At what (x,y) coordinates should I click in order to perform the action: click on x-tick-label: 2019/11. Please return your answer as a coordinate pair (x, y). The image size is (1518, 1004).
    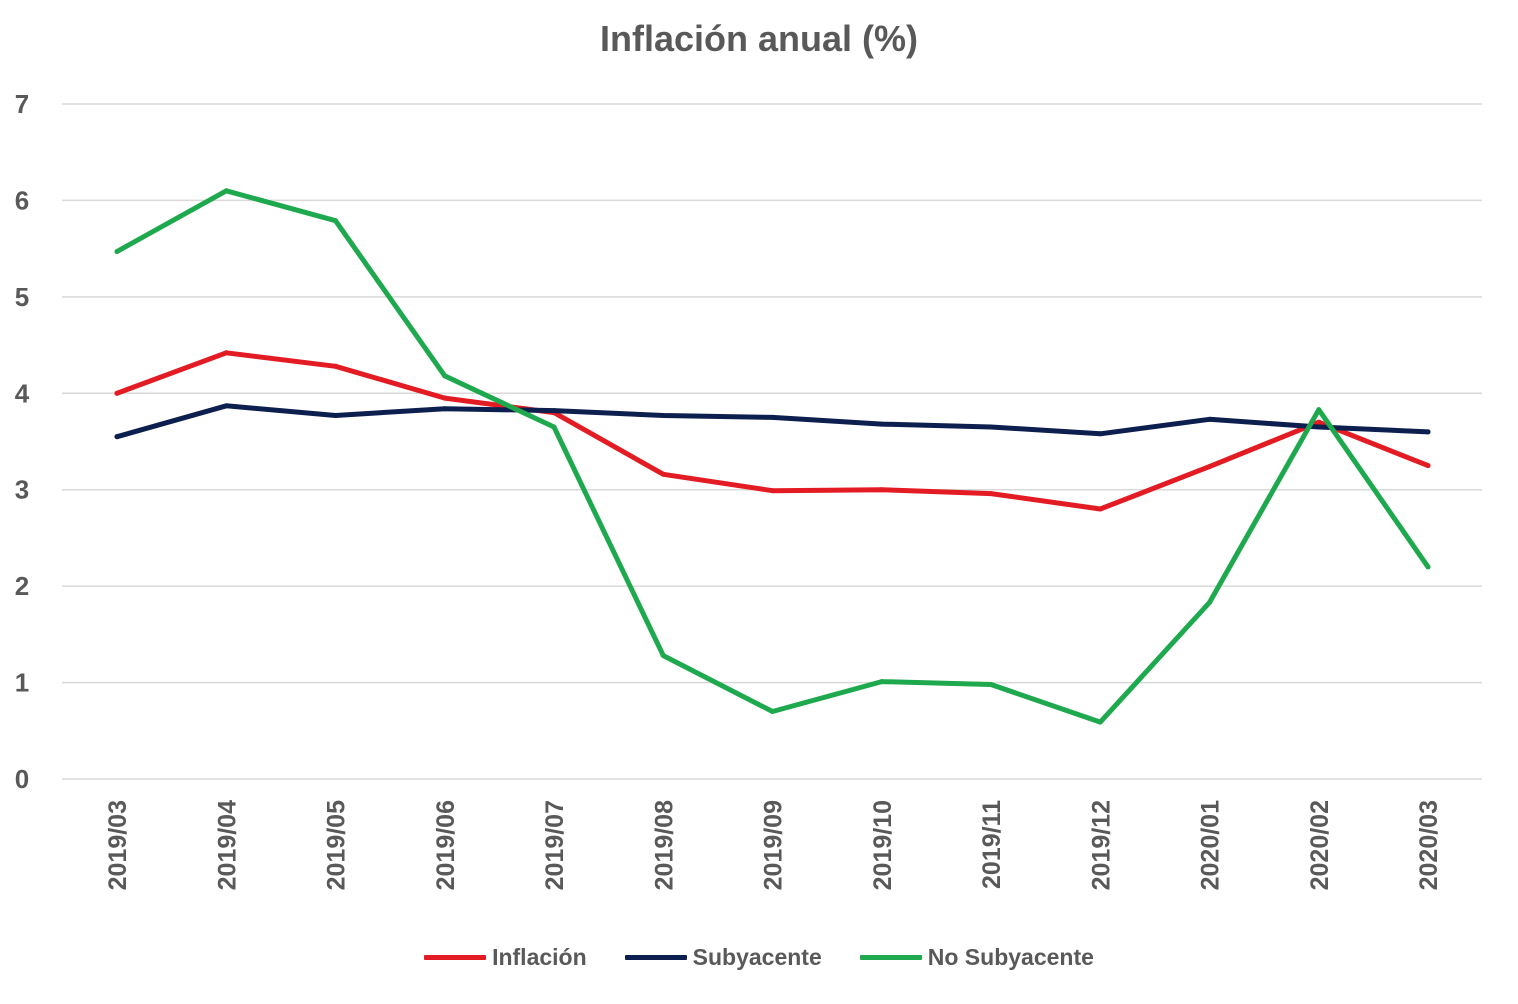
    Looking at the image, I should click on (992, 844).